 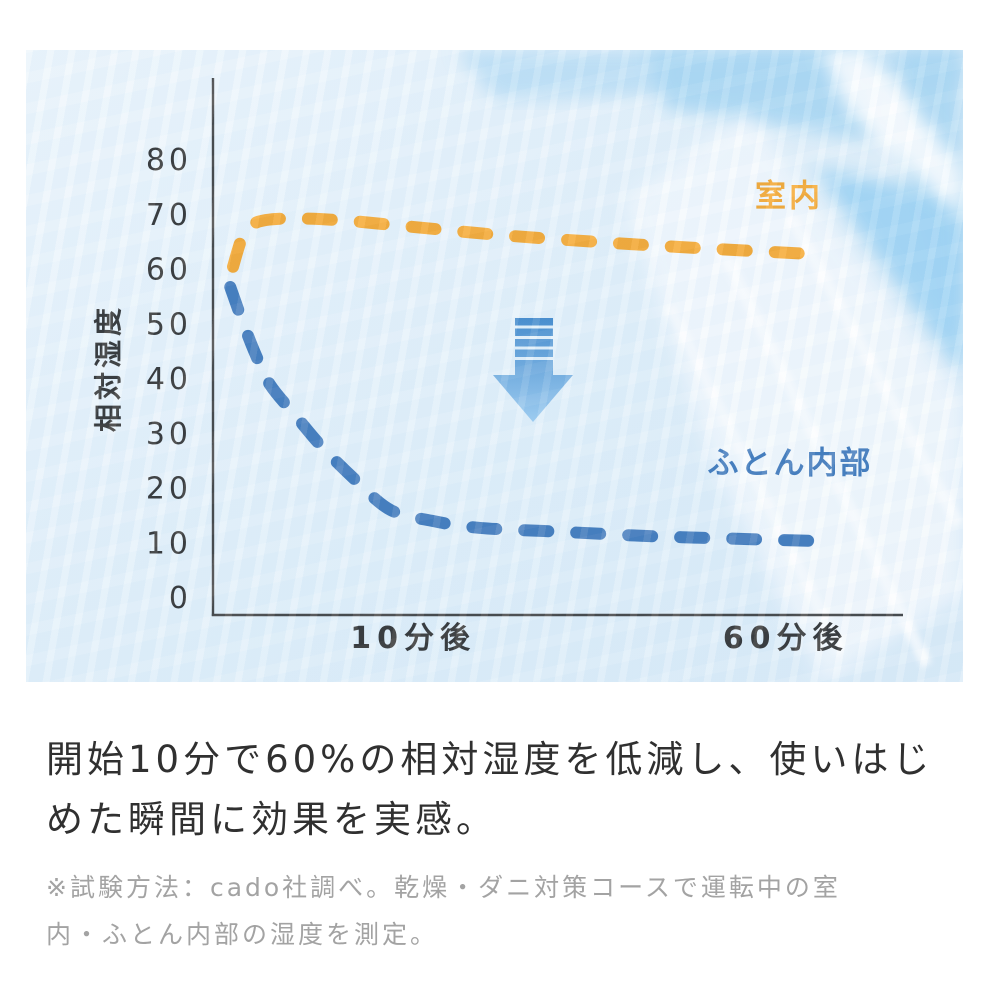 I want to click on footnote-line-2: 内・ふとん内部の湿度を測定。, so click(x=242, y=934).